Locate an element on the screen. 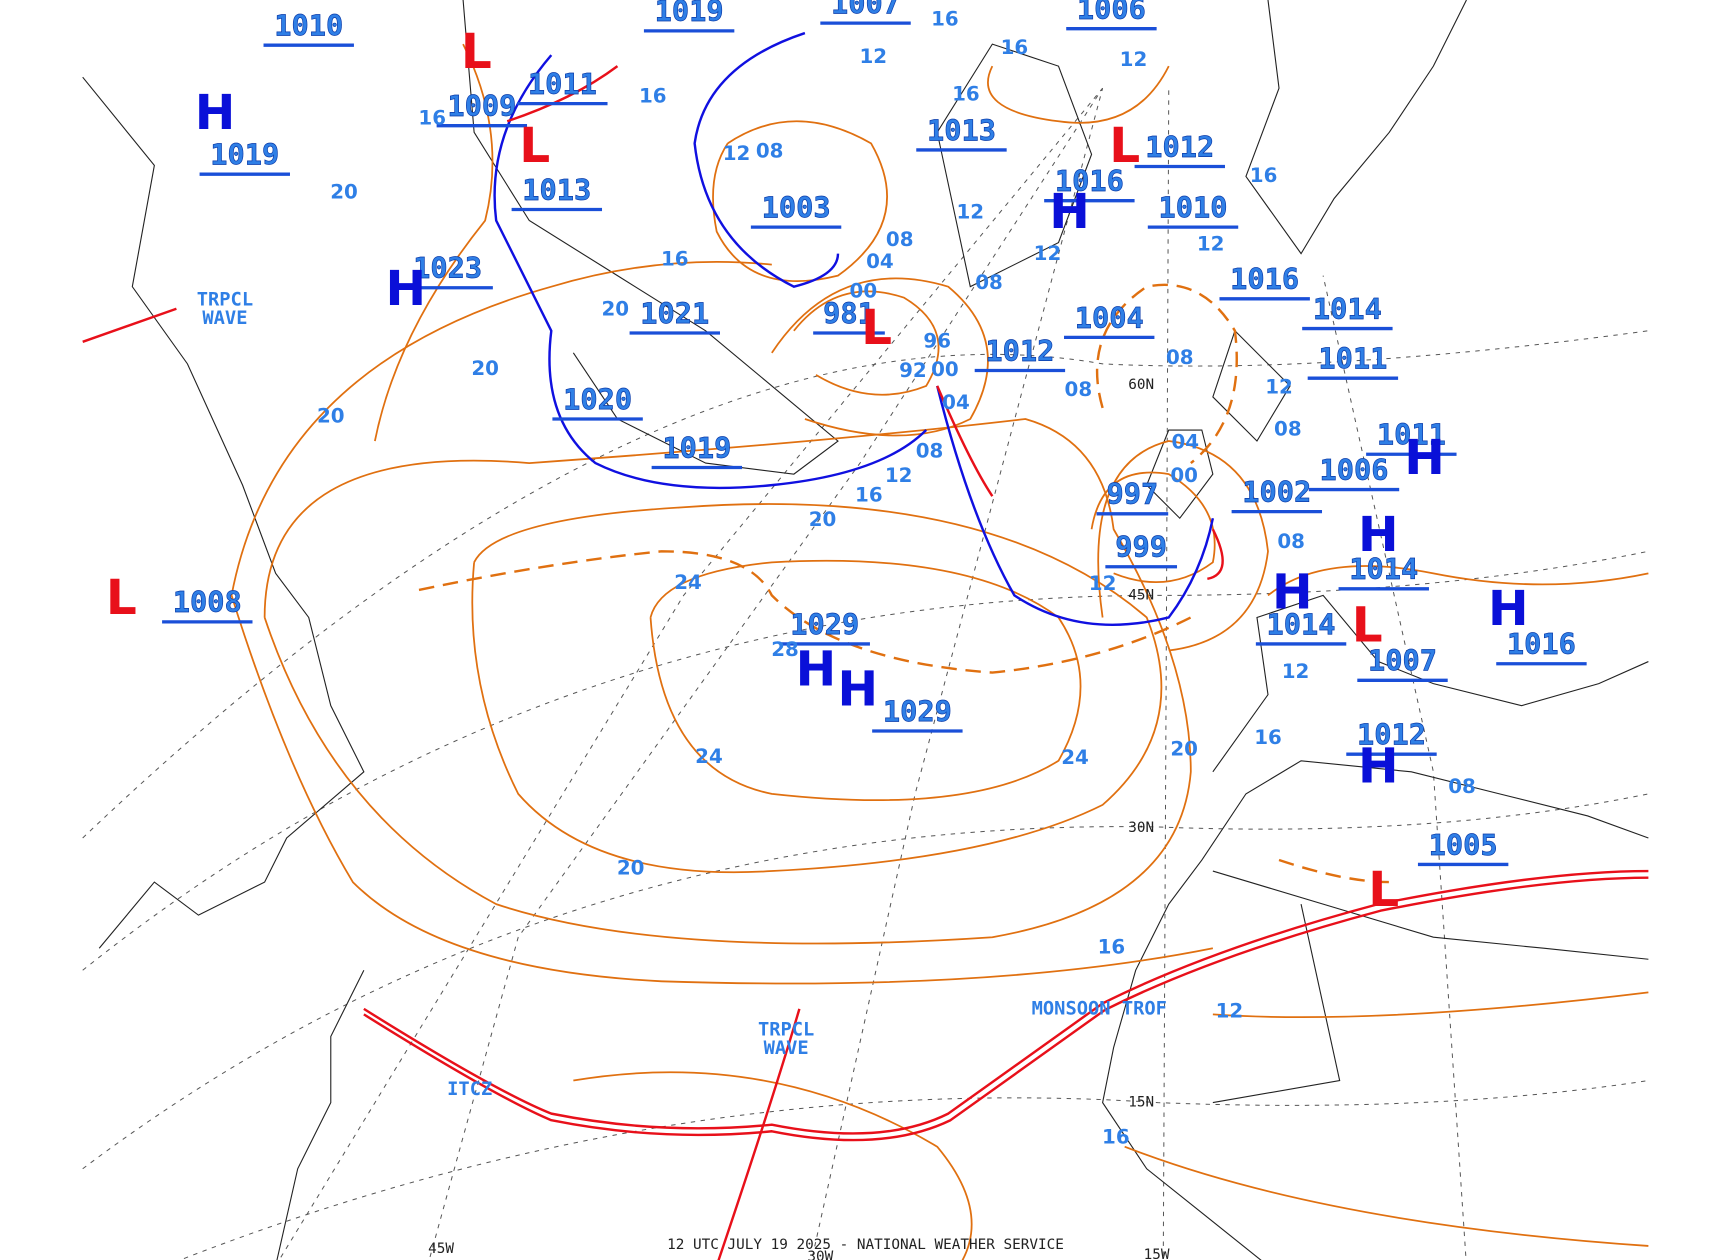  isobar-label: 92 is located at coordinates (913, 370).